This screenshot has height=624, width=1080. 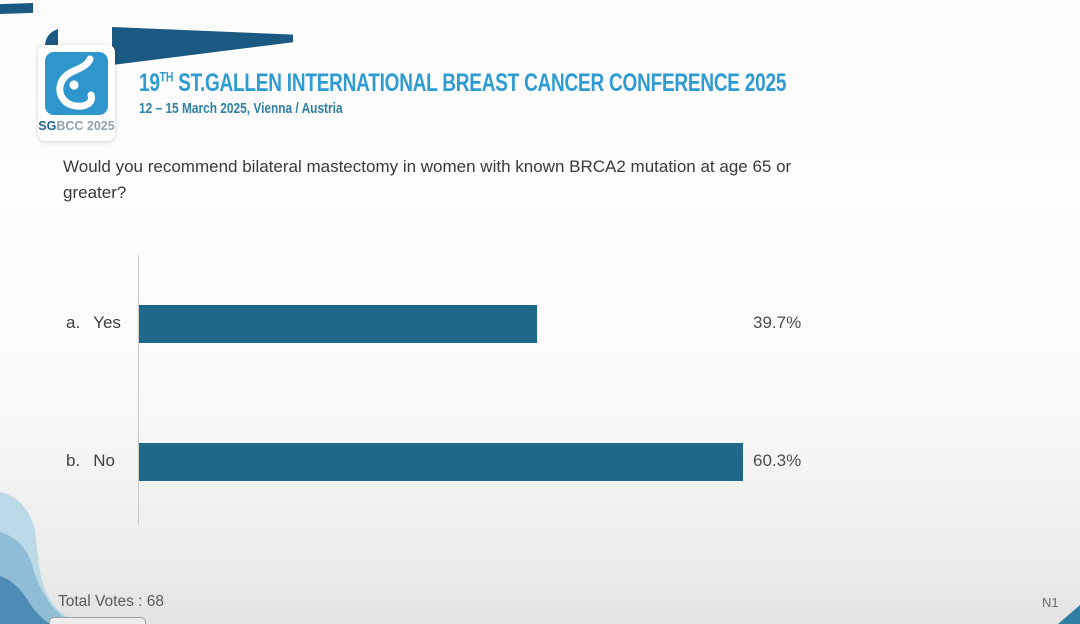 I want to click on conference-subtitle: 12 – 15 March 2025, Vienna / Austria, so click(x=241, y=109).